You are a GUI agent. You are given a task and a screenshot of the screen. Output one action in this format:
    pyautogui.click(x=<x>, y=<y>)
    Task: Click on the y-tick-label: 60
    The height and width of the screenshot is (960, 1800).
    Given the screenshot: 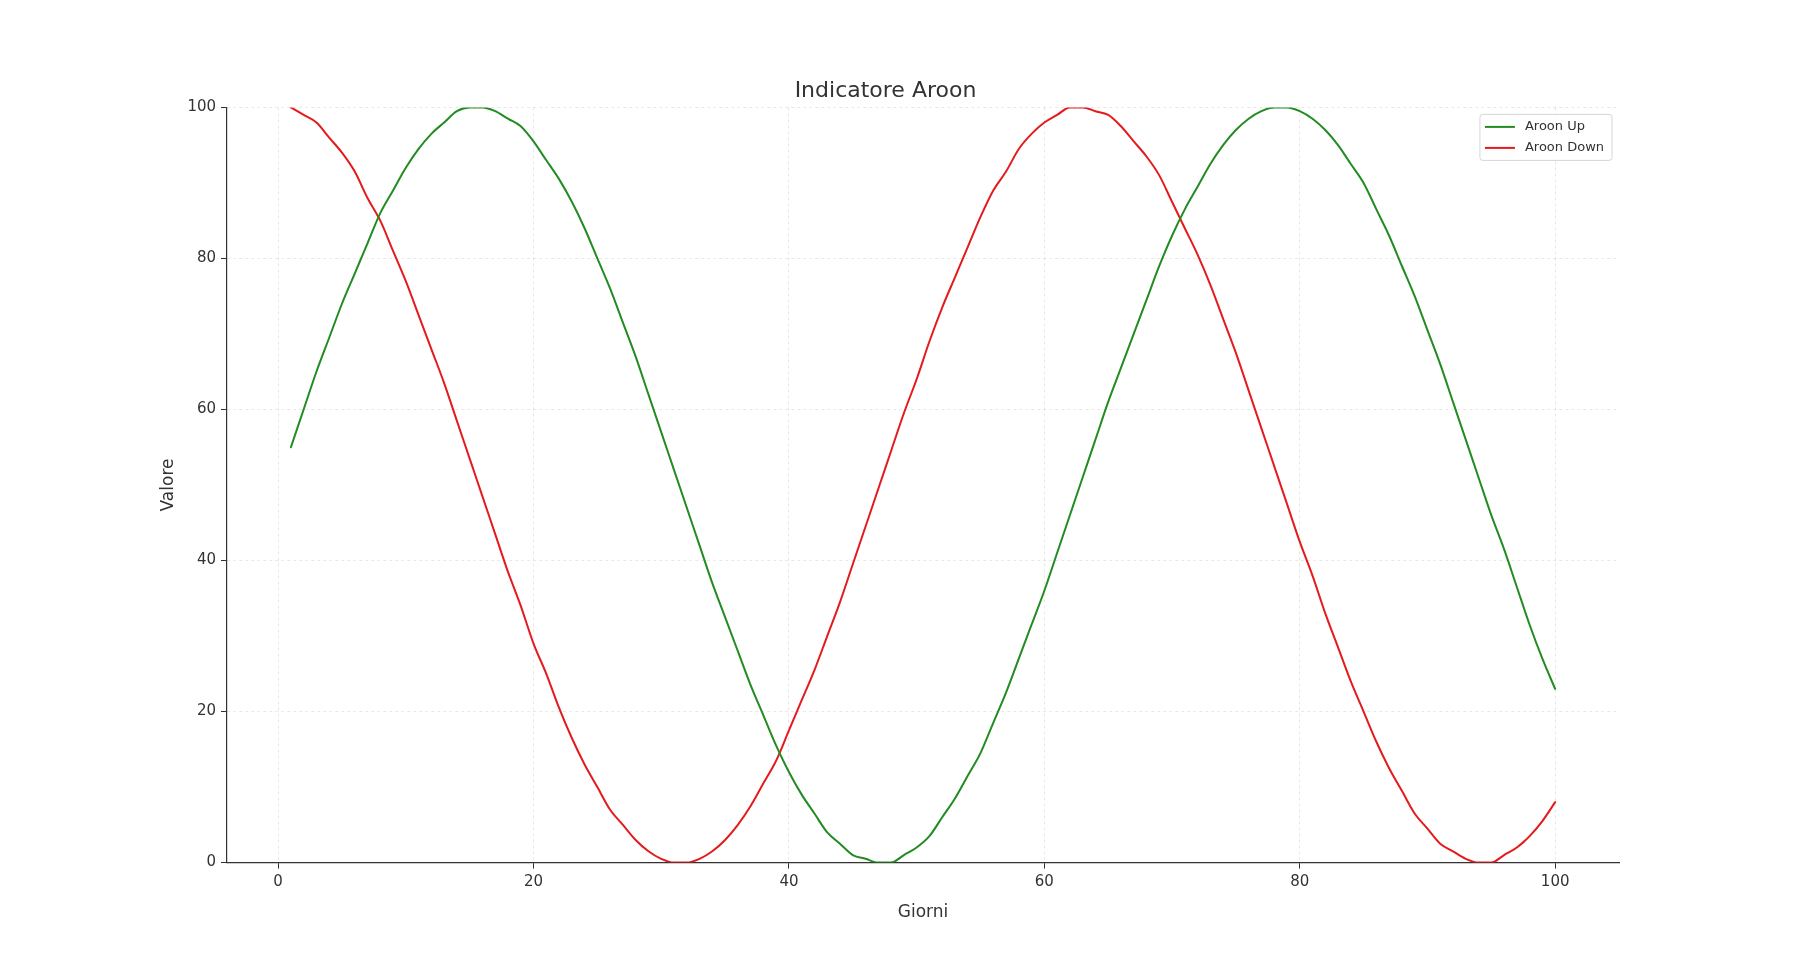 What is the action you would take?
    pyautogui.click(x=206, y=408)
    